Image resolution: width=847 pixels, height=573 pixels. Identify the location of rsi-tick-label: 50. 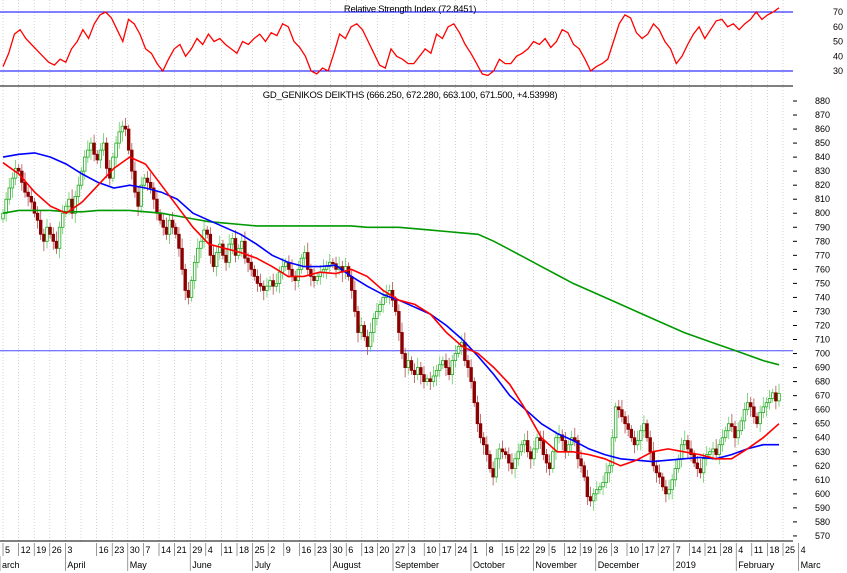
(838, 42).